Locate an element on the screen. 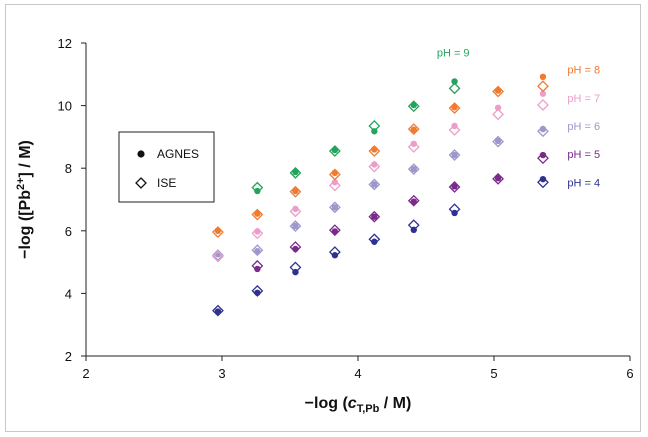 The height and width of the screenshot is (437, 648). x-tick-label: 4 is located at coordinates (357, 373).